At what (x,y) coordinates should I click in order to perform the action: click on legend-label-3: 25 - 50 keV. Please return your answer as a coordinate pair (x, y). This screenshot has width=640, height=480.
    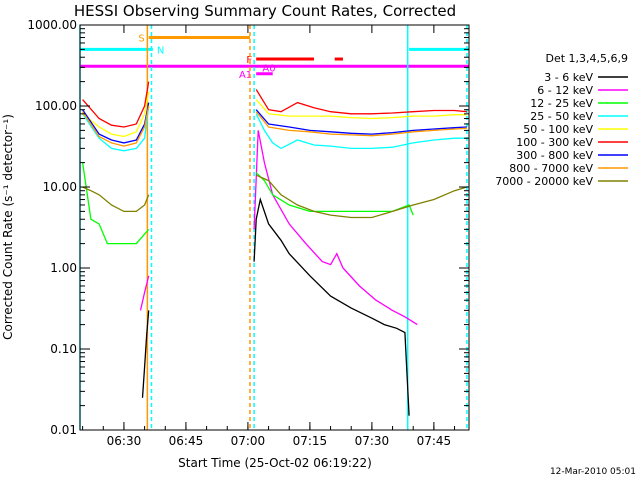
    Looking at the image, I should click on (561, 116).